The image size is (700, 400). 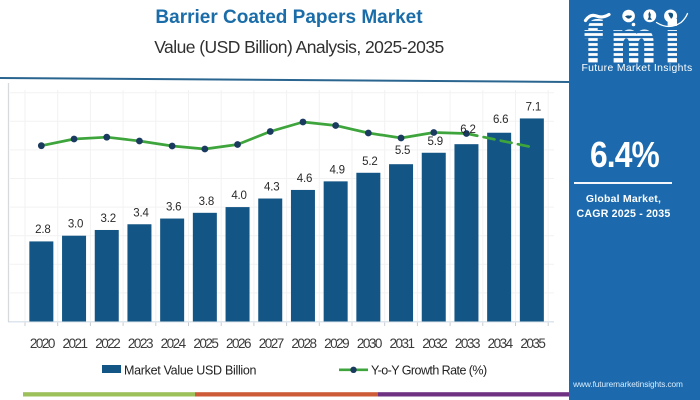 What do you see at coordinates (369, 343) in the screenshot?
I see `svg-text: 2030` at bounding box center [369, 343].